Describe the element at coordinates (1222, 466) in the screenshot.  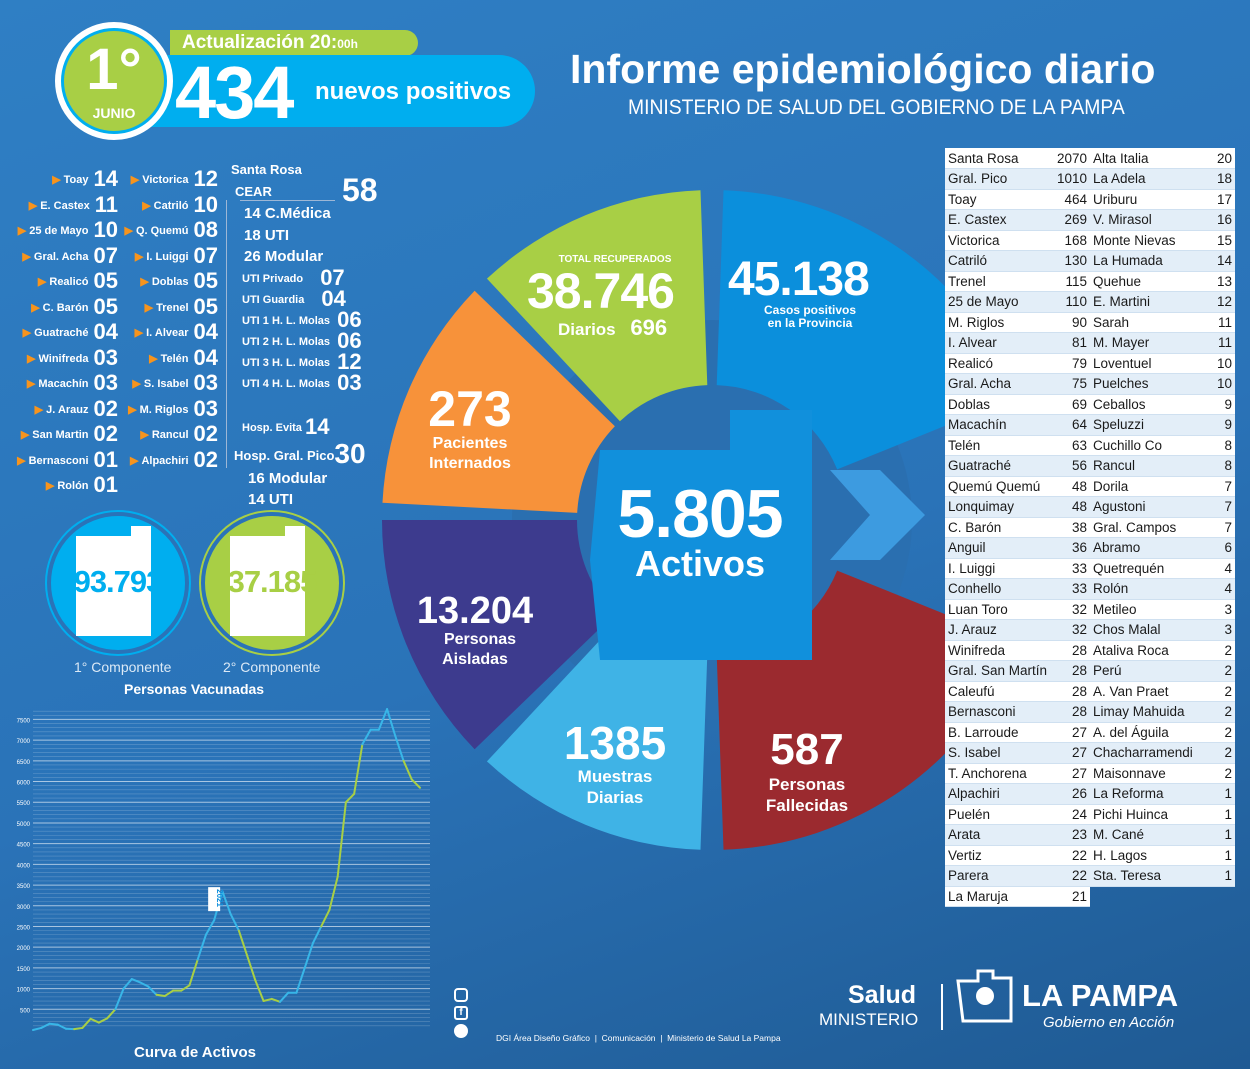
I see `case-count: 8` at that location.